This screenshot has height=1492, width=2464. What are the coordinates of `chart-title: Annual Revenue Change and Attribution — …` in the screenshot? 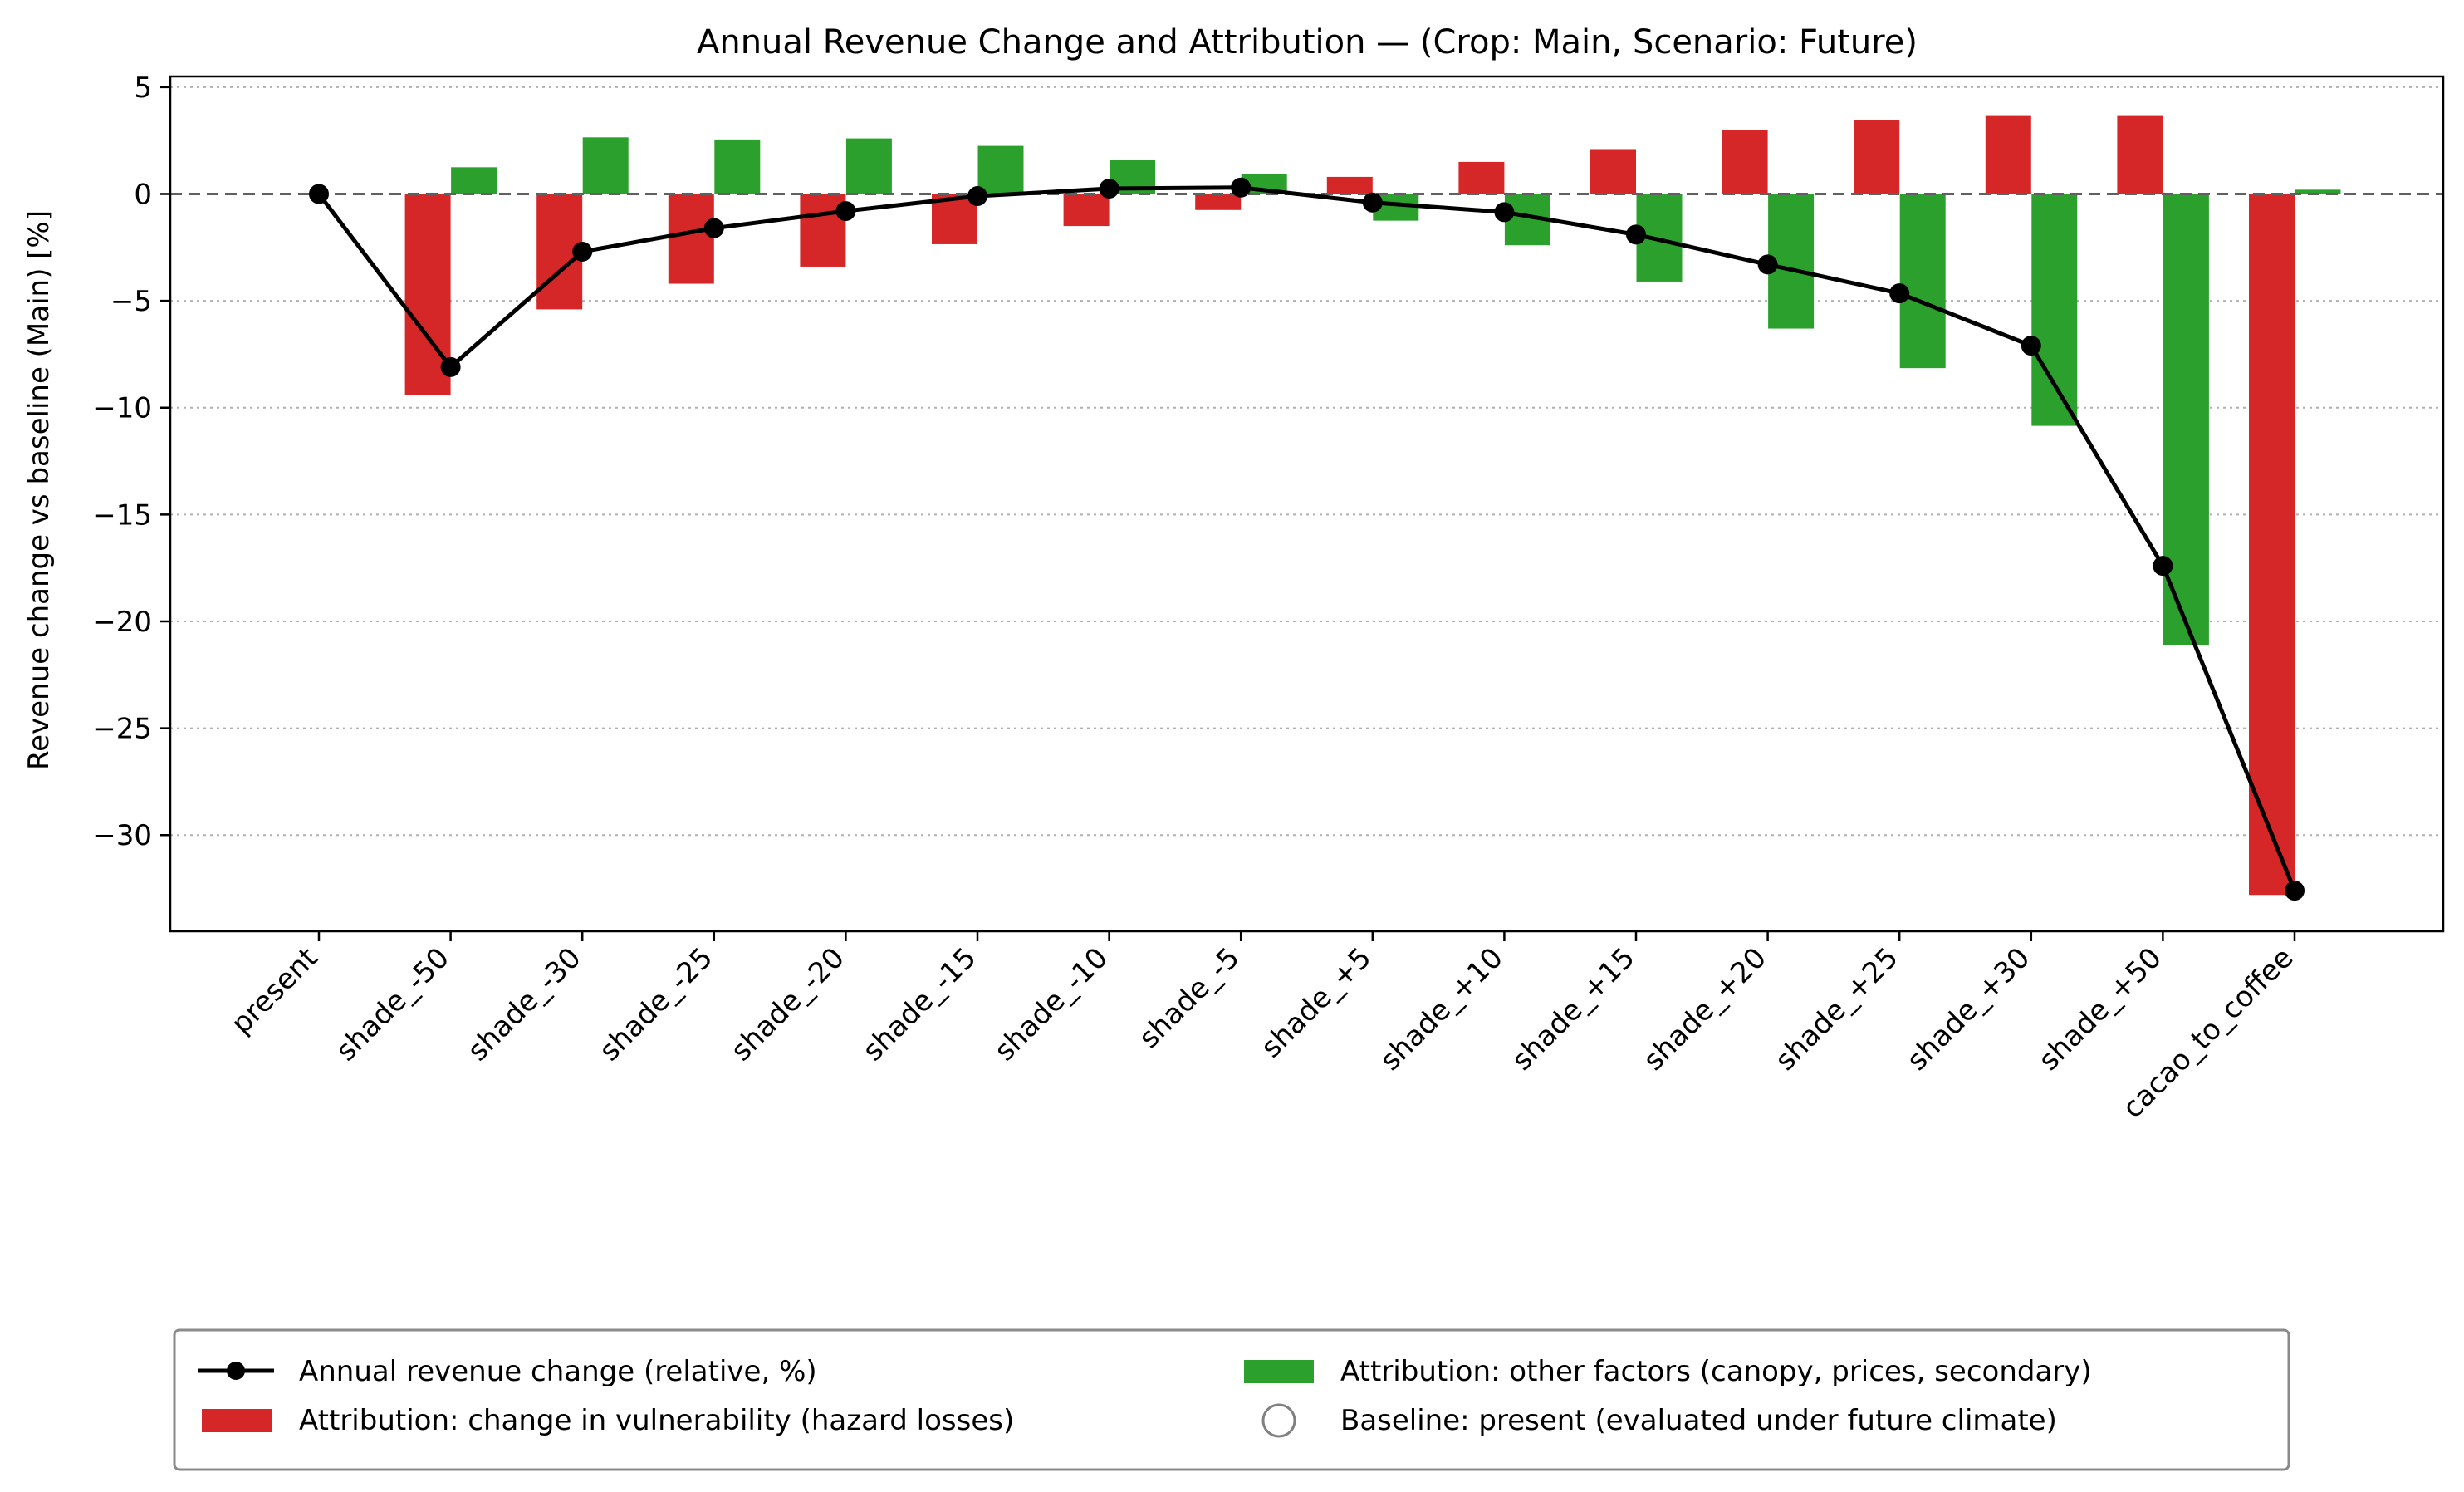 It's located at (1307, 42).